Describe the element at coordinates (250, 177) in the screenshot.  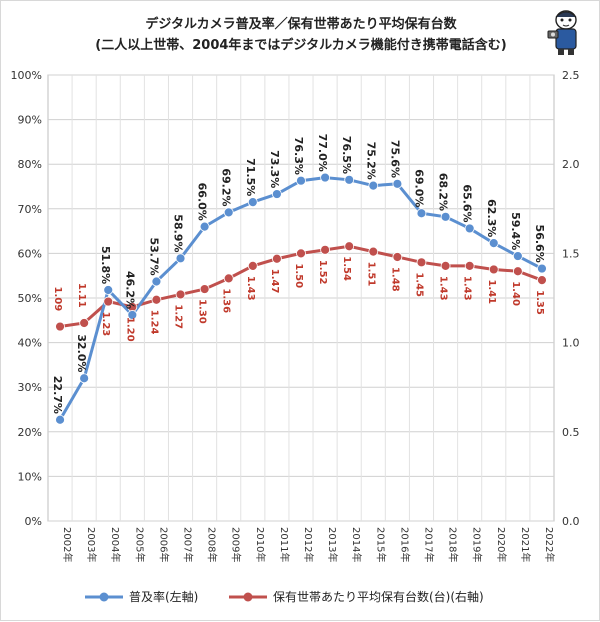
I see `penetration-rate-data-label: 71.5%` at that location.